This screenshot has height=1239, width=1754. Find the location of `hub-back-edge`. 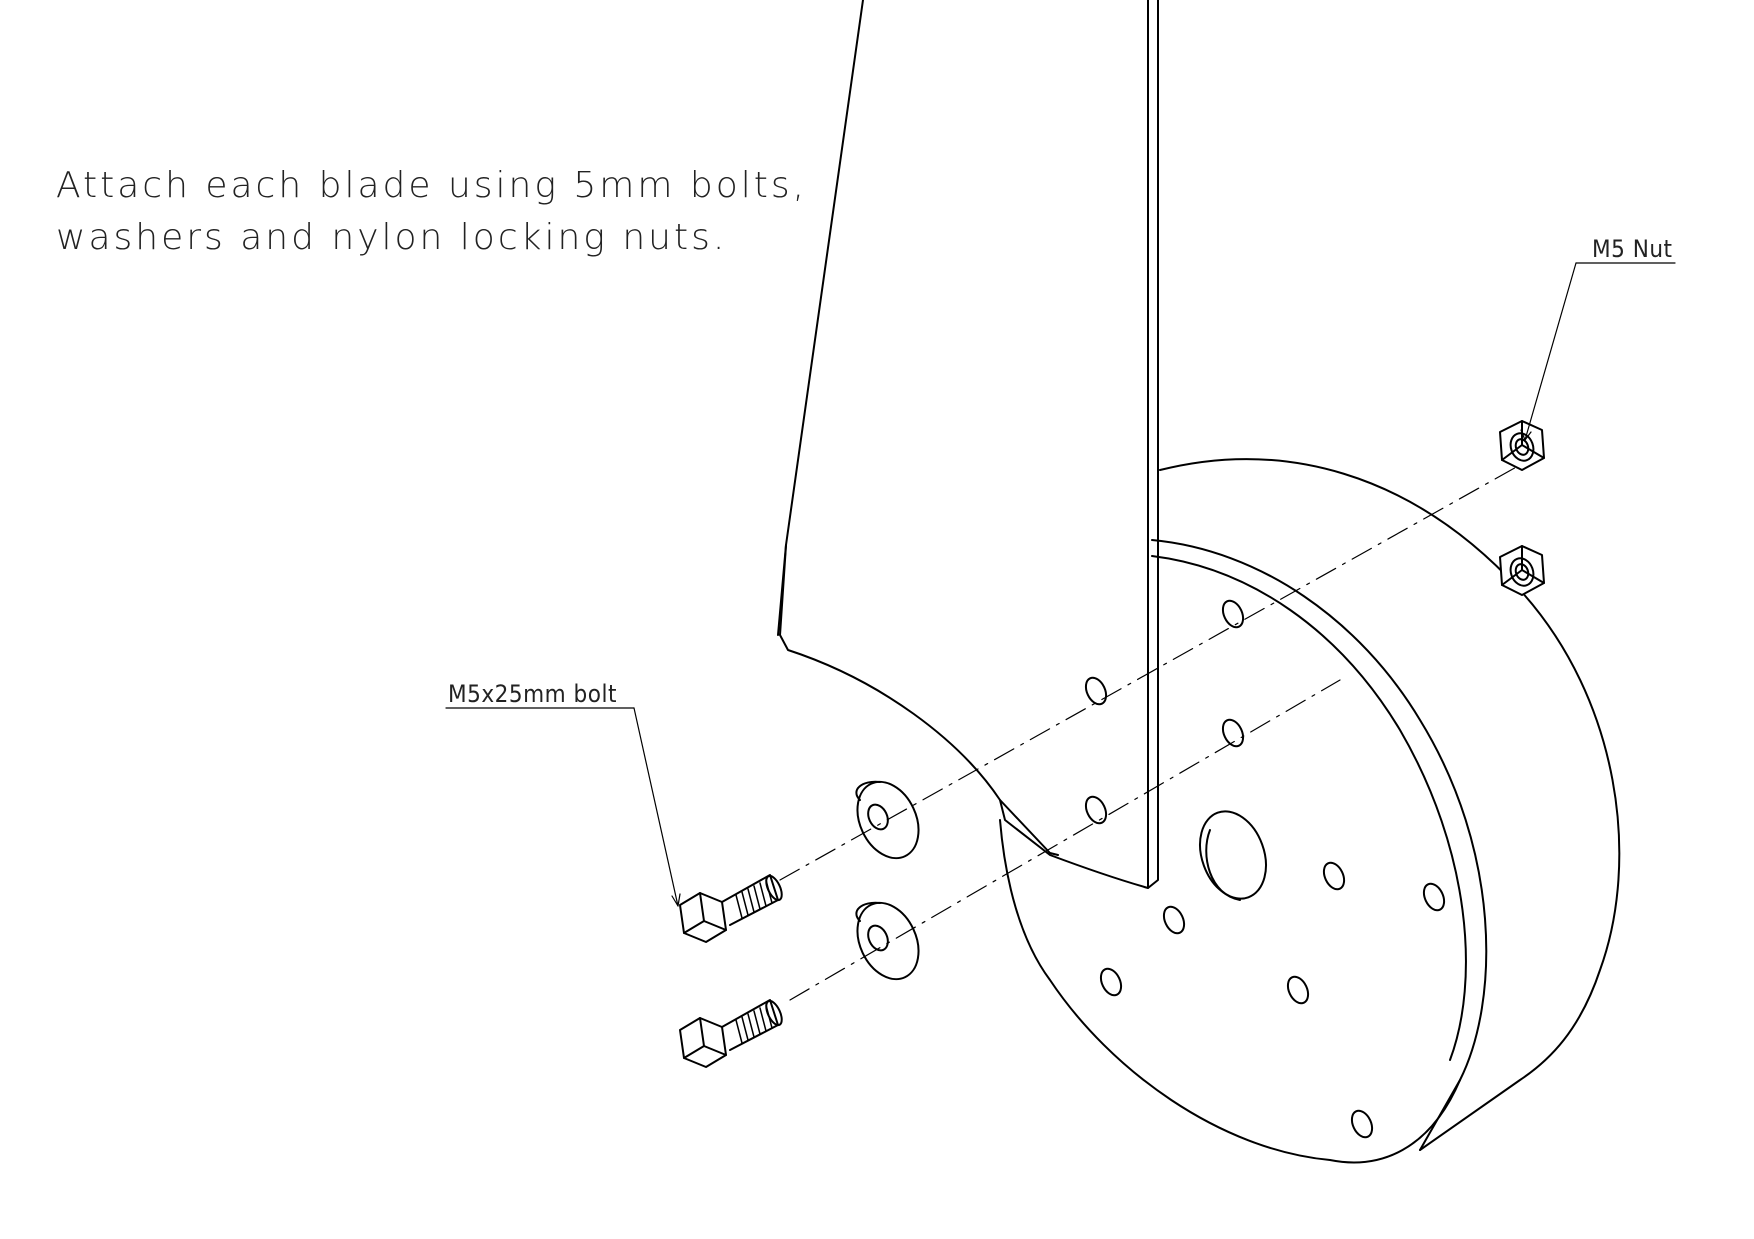

hub-back-edge is located at coordinates (1390, 804).